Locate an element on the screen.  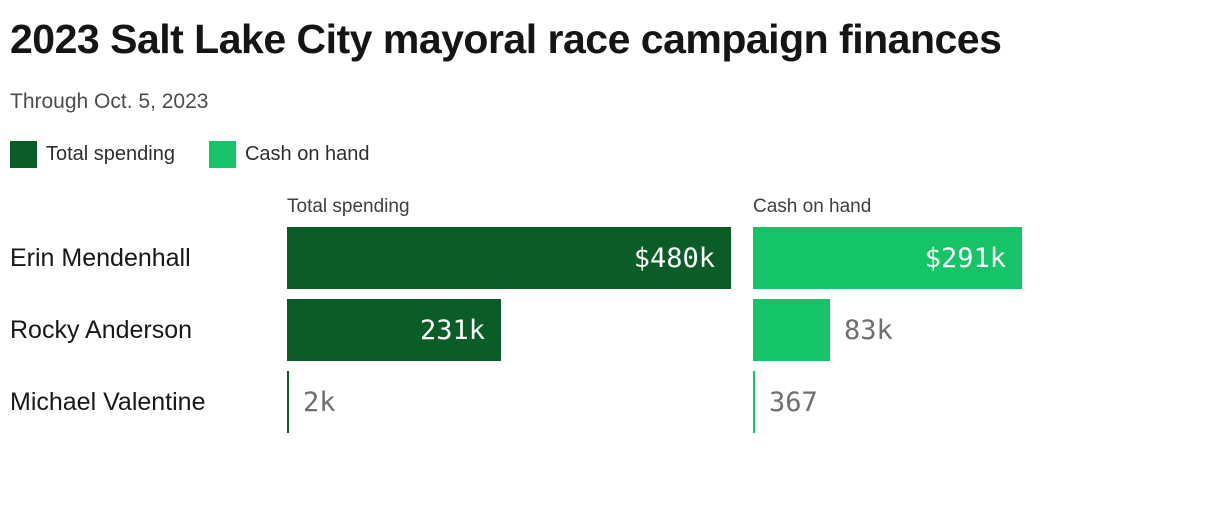
legend-item-cash-on-hand: Cash on hand is located at coordinates (289, 155).